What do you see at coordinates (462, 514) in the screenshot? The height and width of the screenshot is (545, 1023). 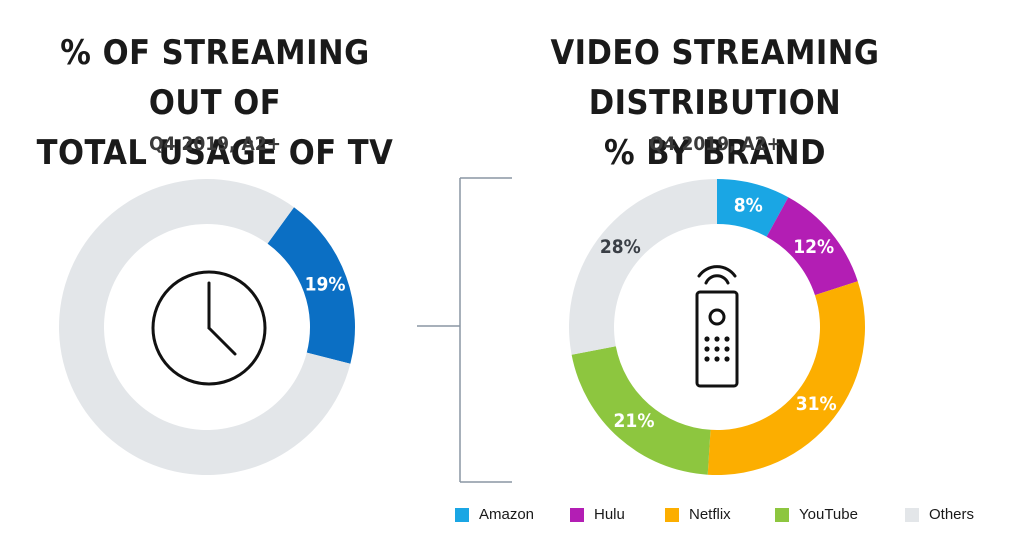 I see `legend-swatch-amazon` at bounding box center [462, 514].